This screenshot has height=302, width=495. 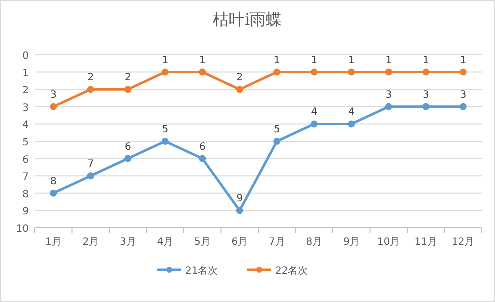 What do you see at coordinates (240, 242) in the screenshot?
I see `x-tick-label: 6月` at bounding box center [240, 242].